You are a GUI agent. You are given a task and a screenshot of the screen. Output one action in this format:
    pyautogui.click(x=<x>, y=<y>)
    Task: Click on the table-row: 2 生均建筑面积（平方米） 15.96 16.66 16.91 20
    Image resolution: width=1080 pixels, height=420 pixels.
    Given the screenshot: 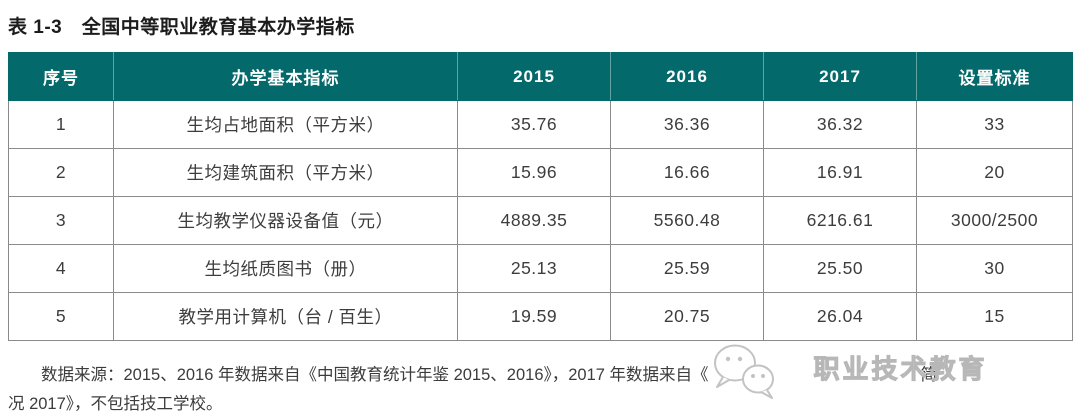 What is the action you would take?
    pyautogui.click(x=540, y=172)
    